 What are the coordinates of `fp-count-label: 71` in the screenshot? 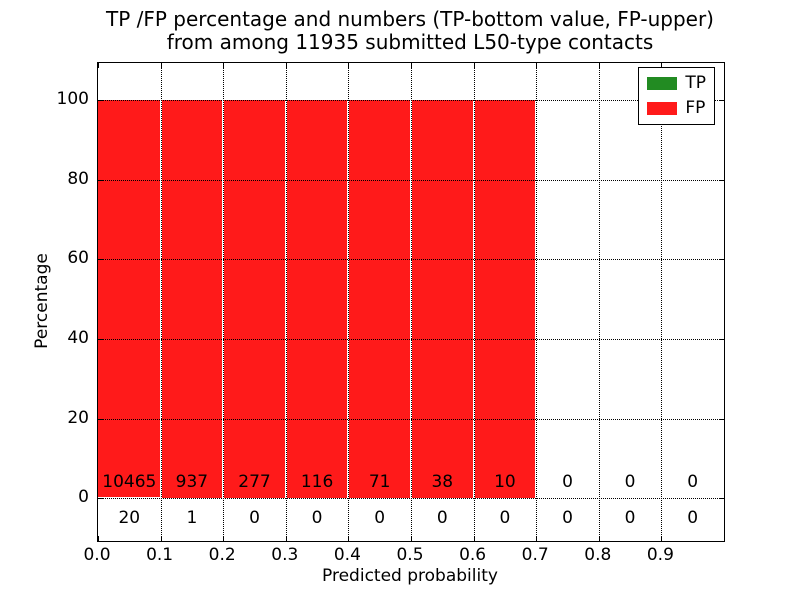 It's located at (379, 482).